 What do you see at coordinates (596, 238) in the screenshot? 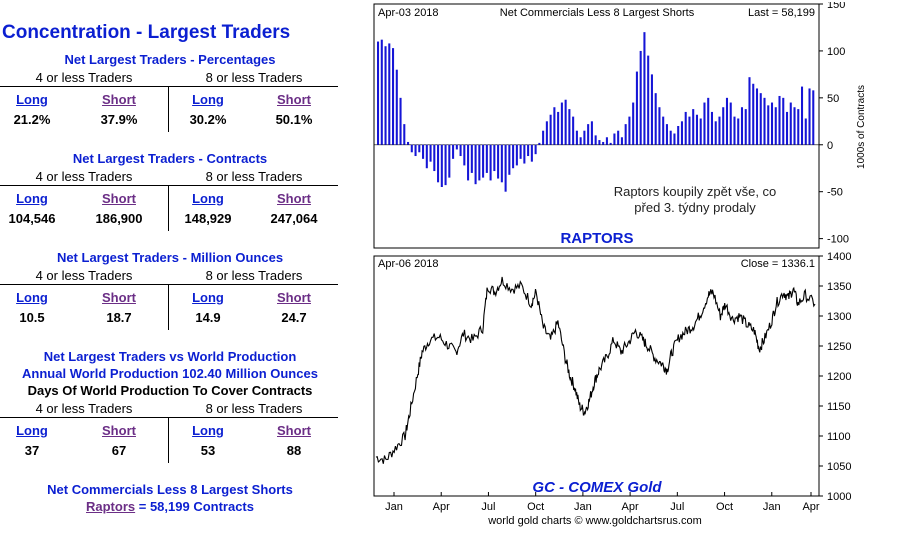
I see `raptors-label: RAPTORS` at bounding box center [596, 238].